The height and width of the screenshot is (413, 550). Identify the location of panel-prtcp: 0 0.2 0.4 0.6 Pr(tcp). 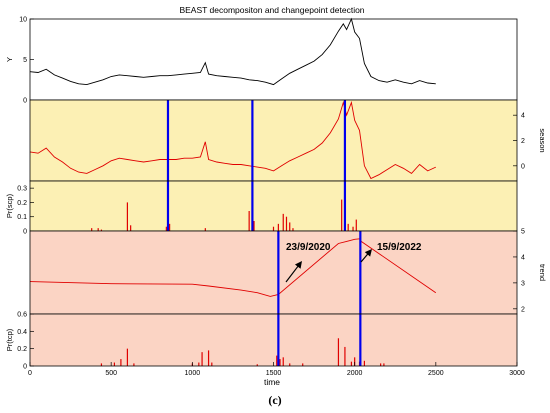
(261, 341).